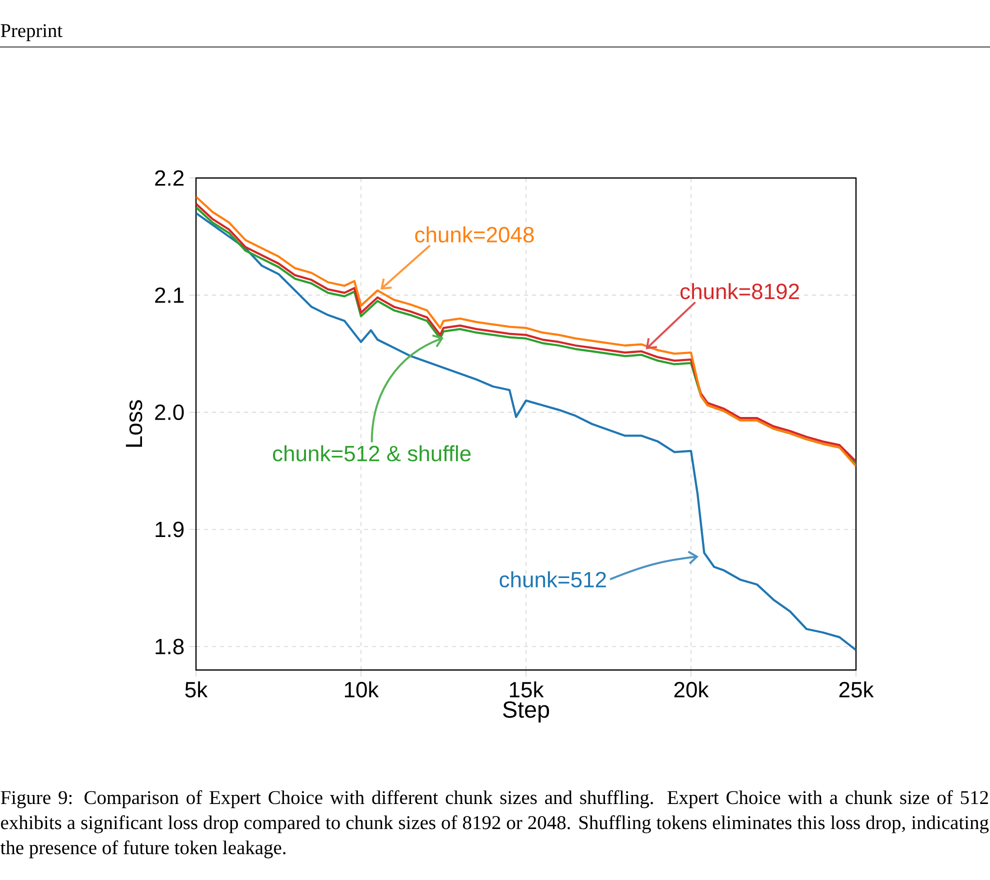  I want to click on x-tick-label: 15k, so click(527, 689).